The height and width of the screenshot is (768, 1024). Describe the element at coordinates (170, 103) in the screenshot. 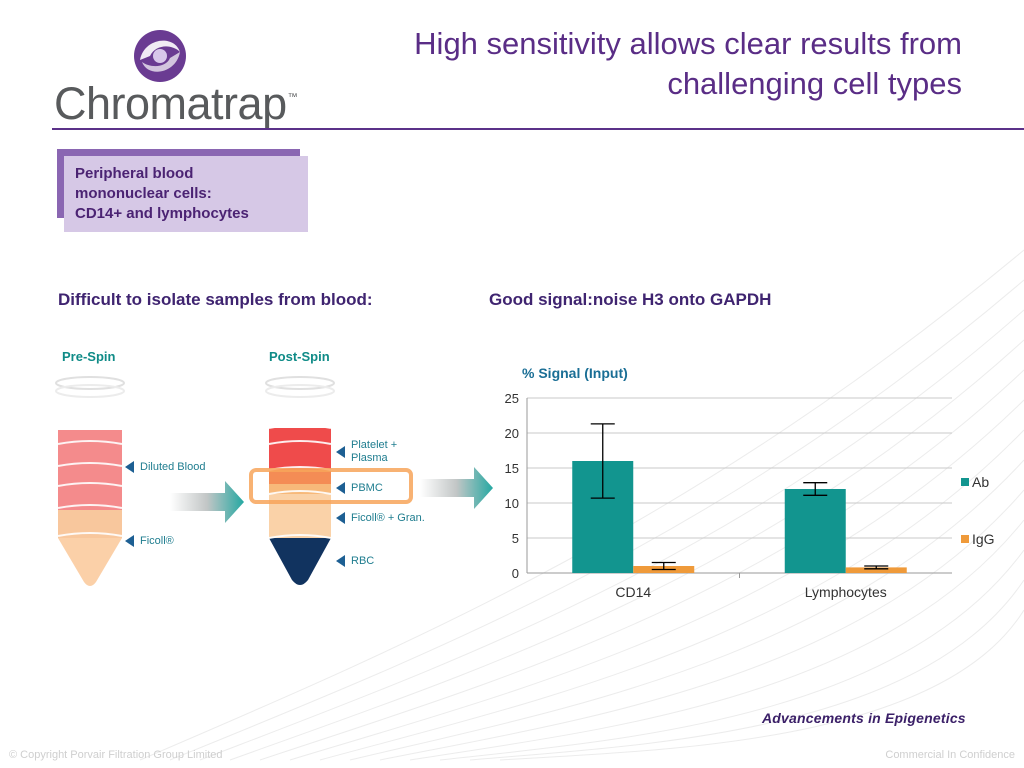

I see `logo-wordmark: Chromatrap` at that location.